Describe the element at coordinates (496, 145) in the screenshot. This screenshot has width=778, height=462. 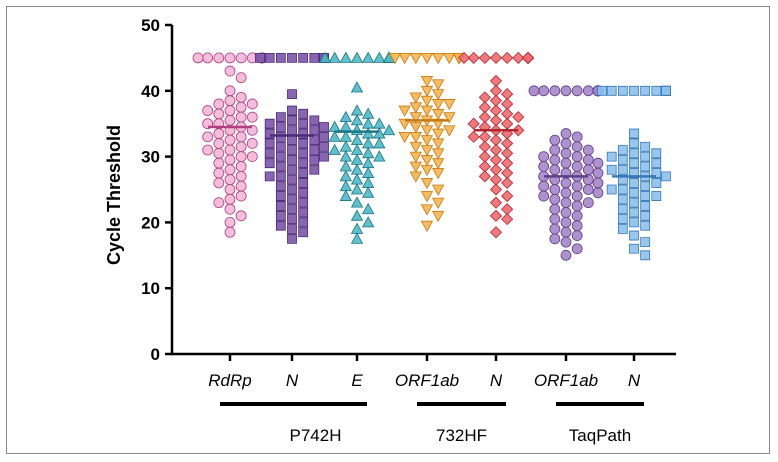
I see `series-n-points` at that location.